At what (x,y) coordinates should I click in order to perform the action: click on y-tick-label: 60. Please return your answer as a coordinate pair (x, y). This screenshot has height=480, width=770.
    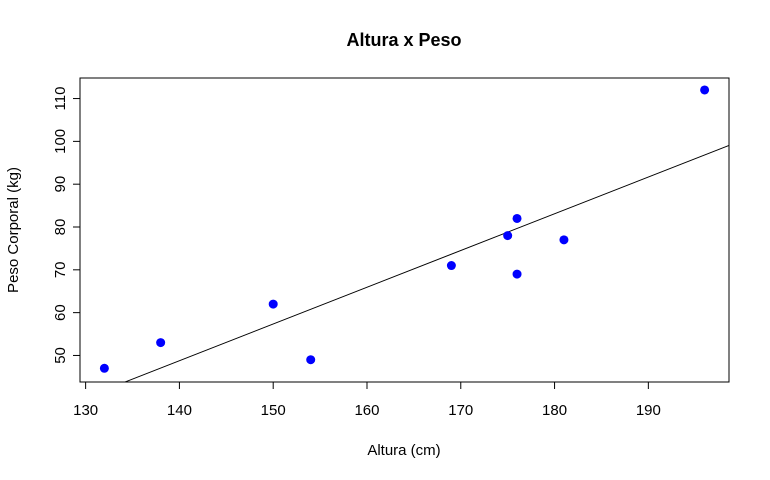
    Looking at the image, I should click on (60, 312).